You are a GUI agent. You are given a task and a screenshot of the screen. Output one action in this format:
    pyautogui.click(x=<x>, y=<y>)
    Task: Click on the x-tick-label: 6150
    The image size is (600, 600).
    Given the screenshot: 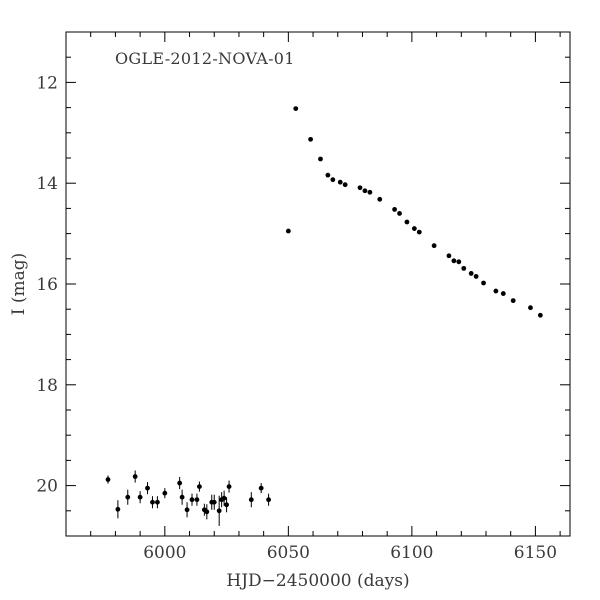 What is the action you would take?
    pyautogui.click(x=535, y=553)
    